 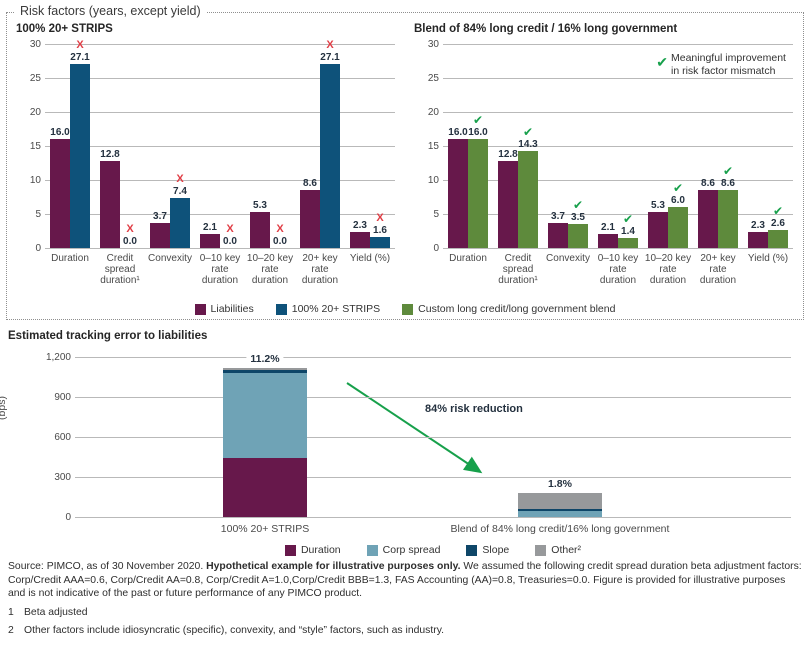 I want to click on tracking-error-legend: Duration Corp spread Slope Other², so click(x=433, y=550).